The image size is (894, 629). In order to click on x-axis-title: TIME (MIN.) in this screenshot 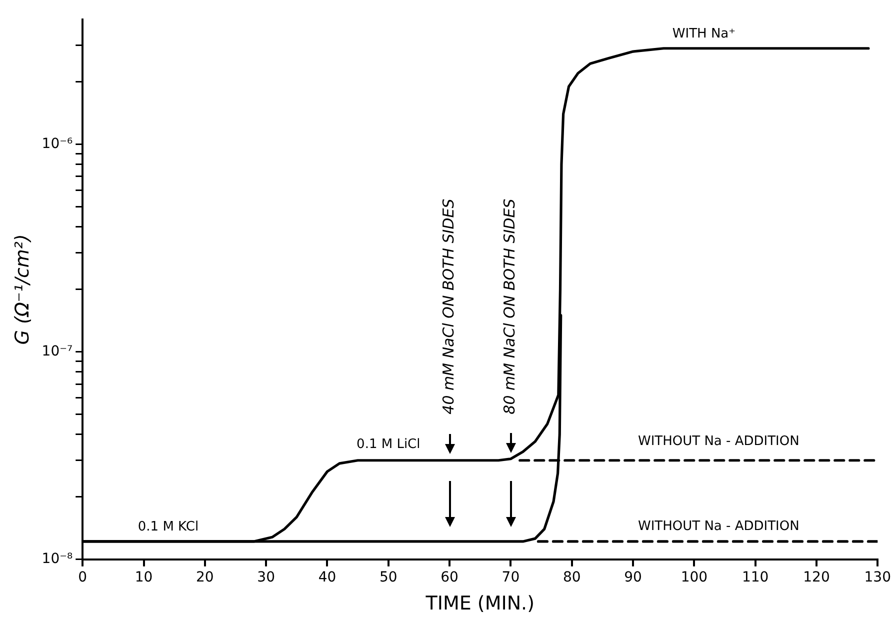, I will do `click(479, 603)`.